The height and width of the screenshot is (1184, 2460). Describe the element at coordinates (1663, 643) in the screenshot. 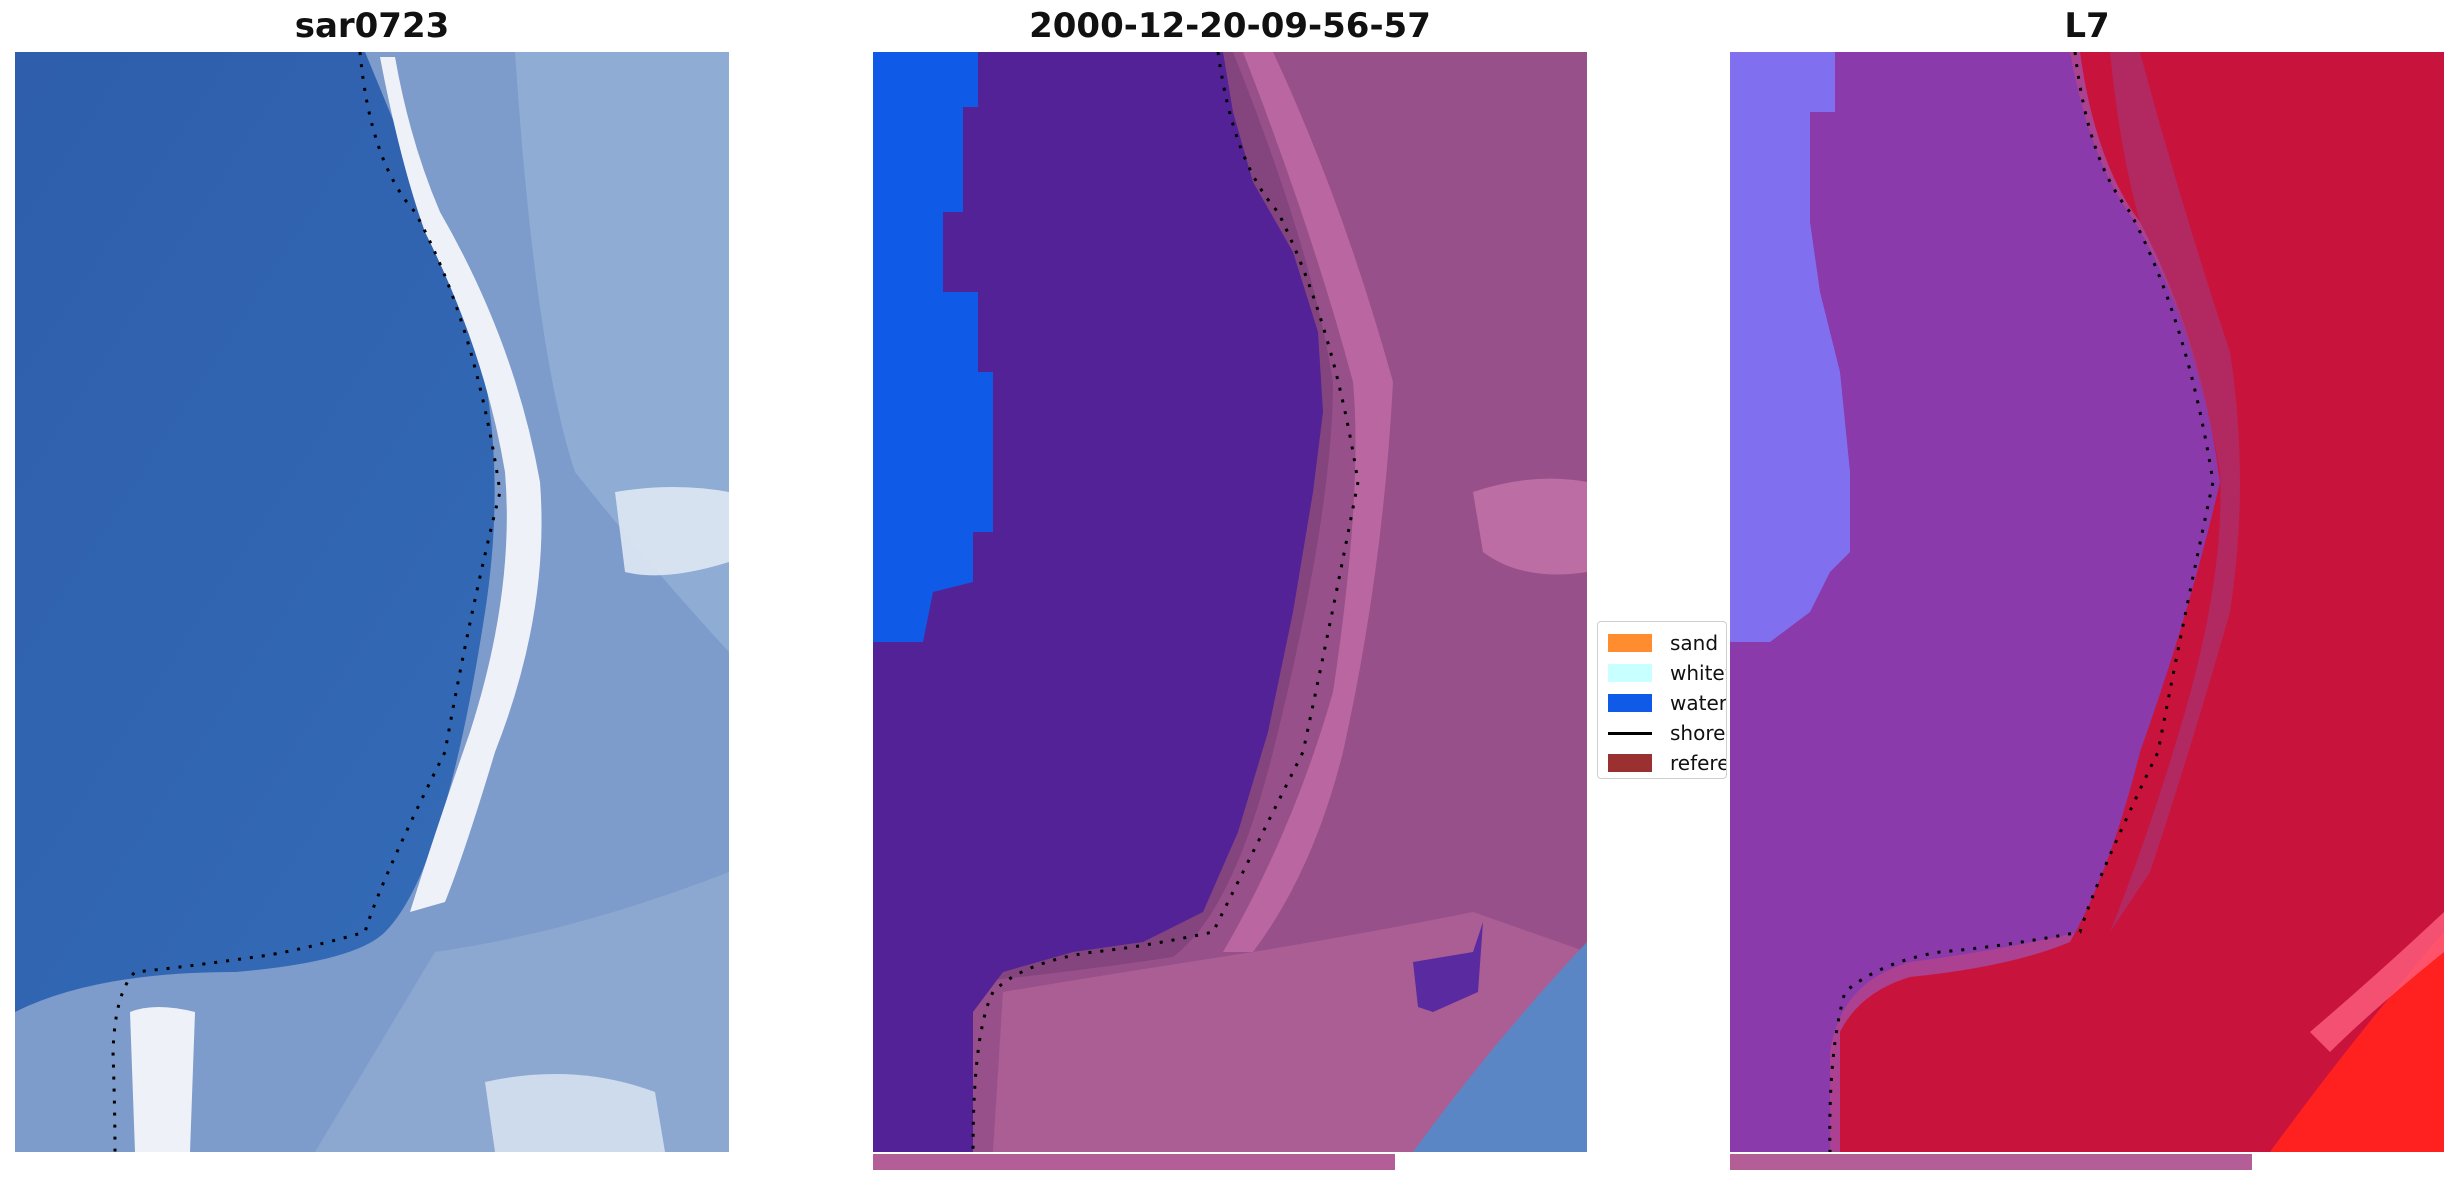

I see `legend-item-sand: sand` at that location.